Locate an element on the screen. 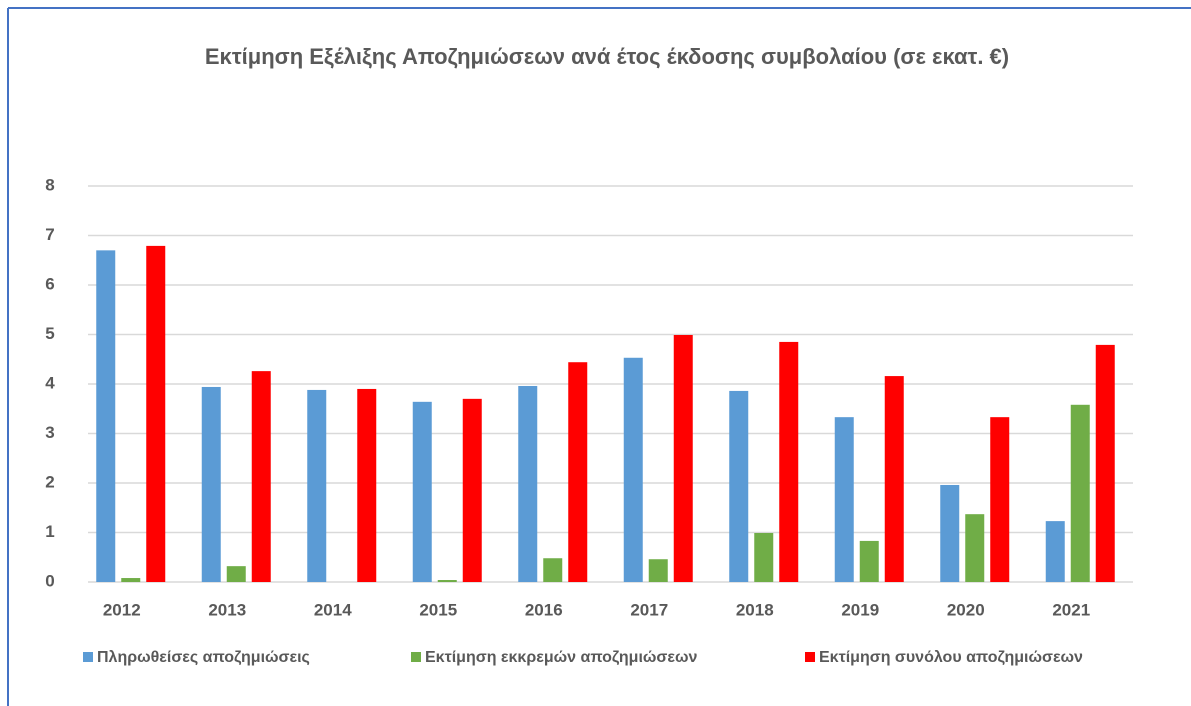 This screenshot has width=1191, height=706. x-tick-label: 2017 is located at coordinates (649, 609).